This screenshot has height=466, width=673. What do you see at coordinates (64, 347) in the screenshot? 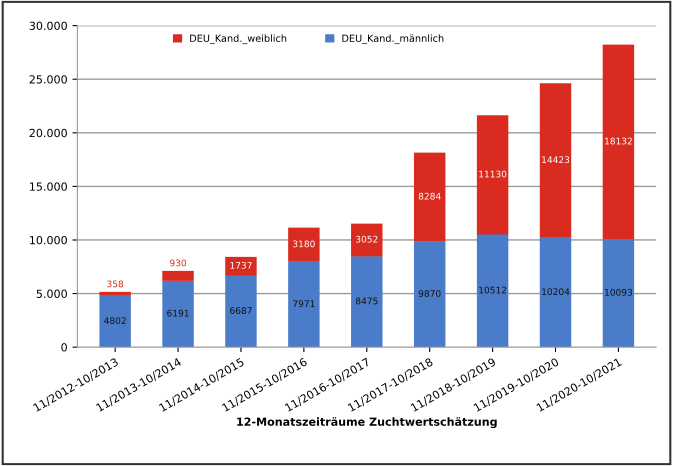
I see `y-tick-label: 0` at bounding box center [64, 347].